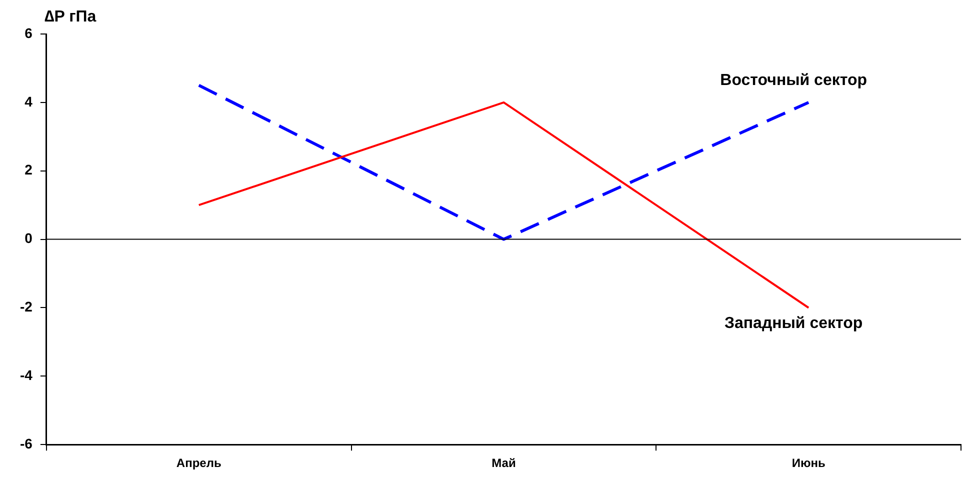 The height and width of the screenshot is (485, 963). I want to click on series-label: Западный сектор, so click(793, 323).